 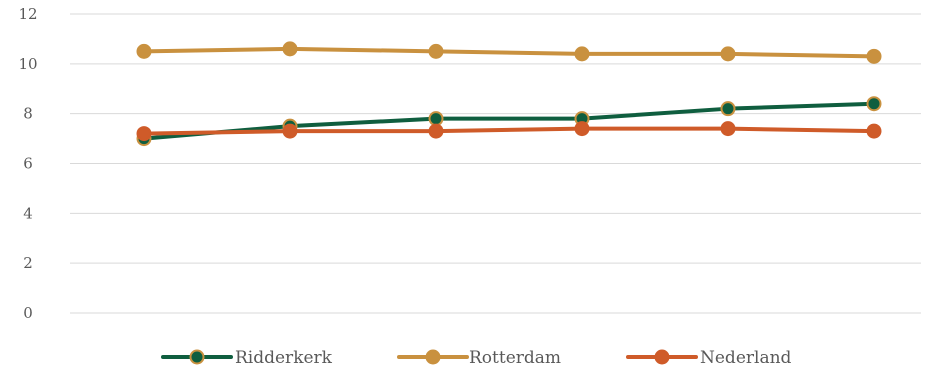 I want to click on legend-item-rotterdam: Rotterdam, so click(x=479, y=358).